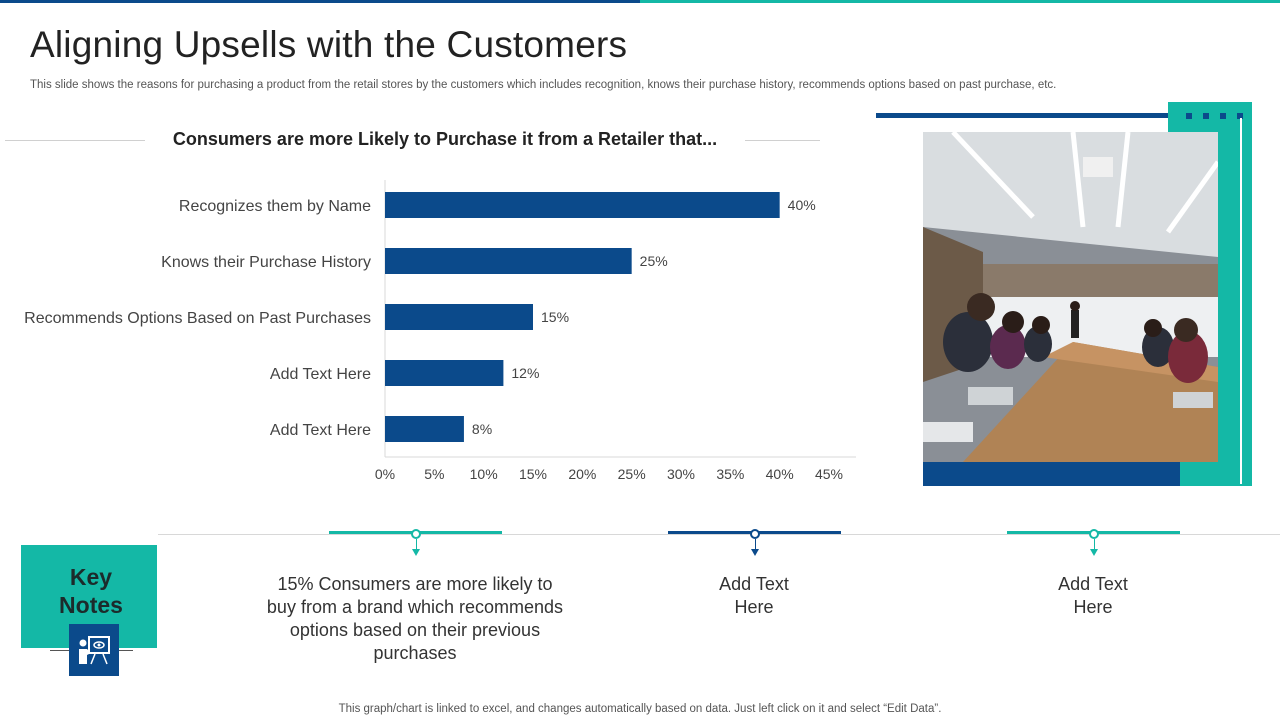 The height and width of the screenshot is (720, 1280). Describe the element at coordinates (1093, 595) in the screenshot. I see `note-3-text: Add Text Here` at that location.